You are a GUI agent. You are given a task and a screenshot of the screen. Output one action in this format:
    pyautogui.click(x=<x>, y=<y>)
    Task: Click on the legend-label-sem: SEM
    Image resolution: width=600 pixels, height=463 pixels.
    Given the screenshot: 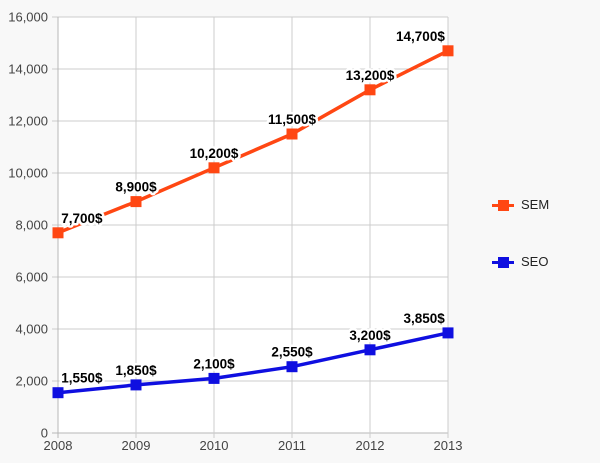 What is the action you would take?
    pyautogui.click(x=535, y=204)
    